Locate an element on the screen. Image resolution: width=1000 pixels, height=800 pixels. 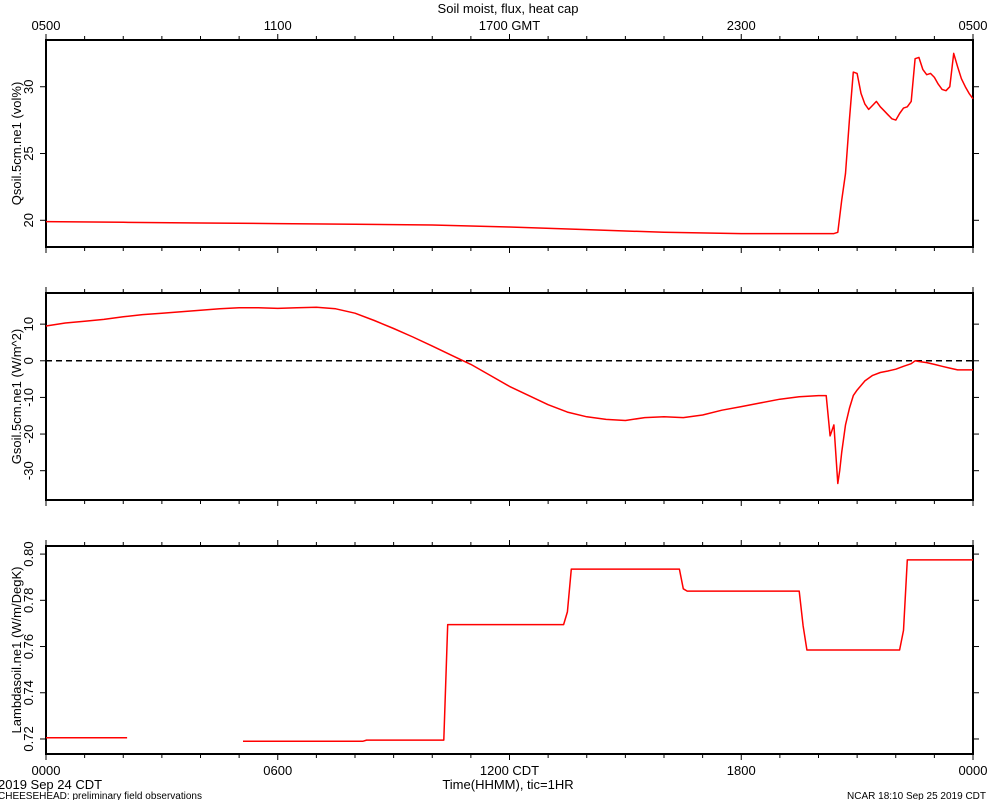
y-tick-label: 0.80 is located at coordinates (28, 553).